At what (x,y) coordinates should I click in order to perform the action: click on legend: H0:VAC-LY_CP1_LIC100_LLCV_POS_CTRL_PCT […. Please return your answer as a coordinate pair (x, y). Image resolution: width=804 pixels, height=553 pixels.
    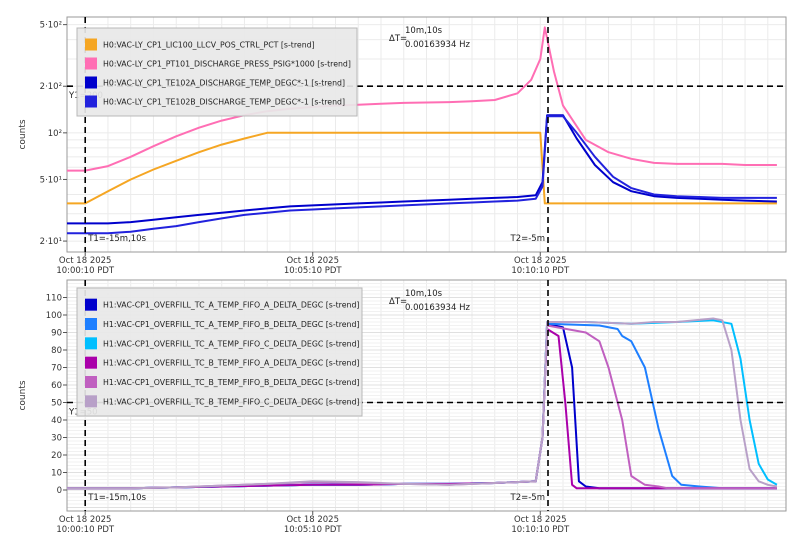
    Looking at the image, I should click on (217, 72).